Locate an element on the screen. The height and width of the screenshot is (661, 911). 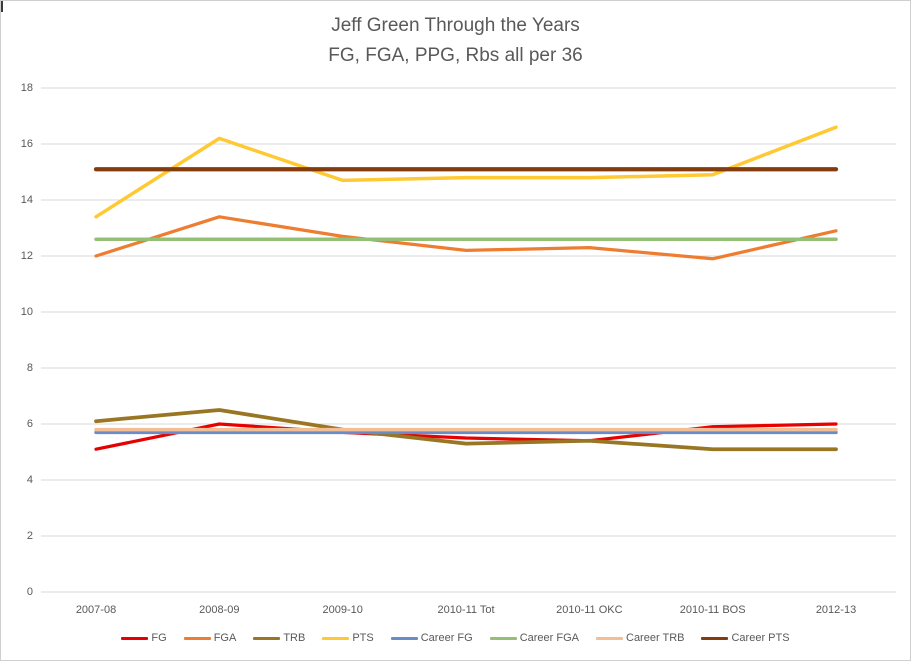
x-axis-category-label: 2010-11 Tot is located at coordinates (466, 610).